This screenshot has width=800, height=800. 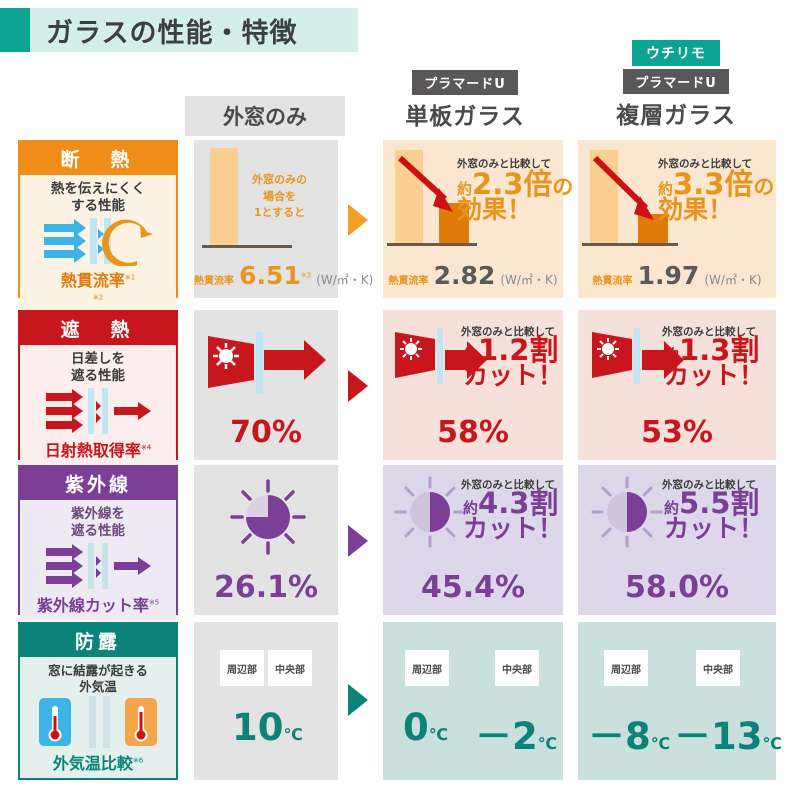 What do you see at coordinates (473, 701) in the screenshot?
I see `cell-condensation-single-pane: 周辺部 中央部 0℃ －2℃` at bounding box center [473, 701].